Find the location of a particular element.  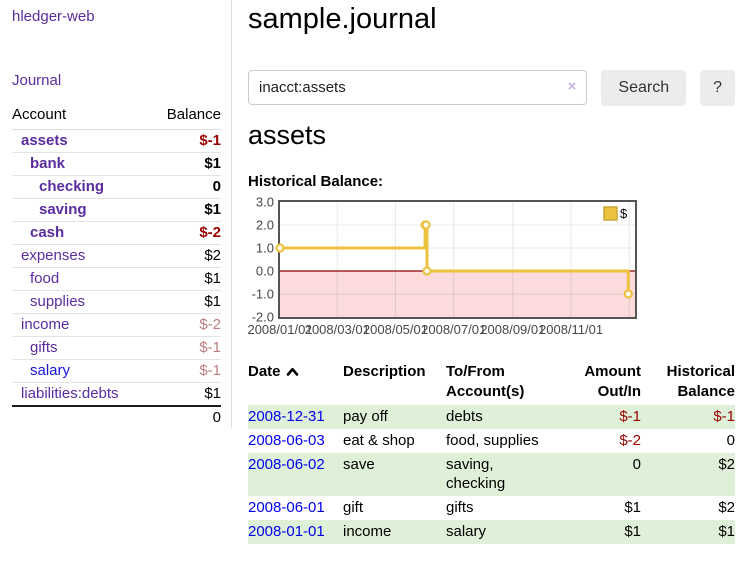

legend-swatch is located at coordinates (610, 213).